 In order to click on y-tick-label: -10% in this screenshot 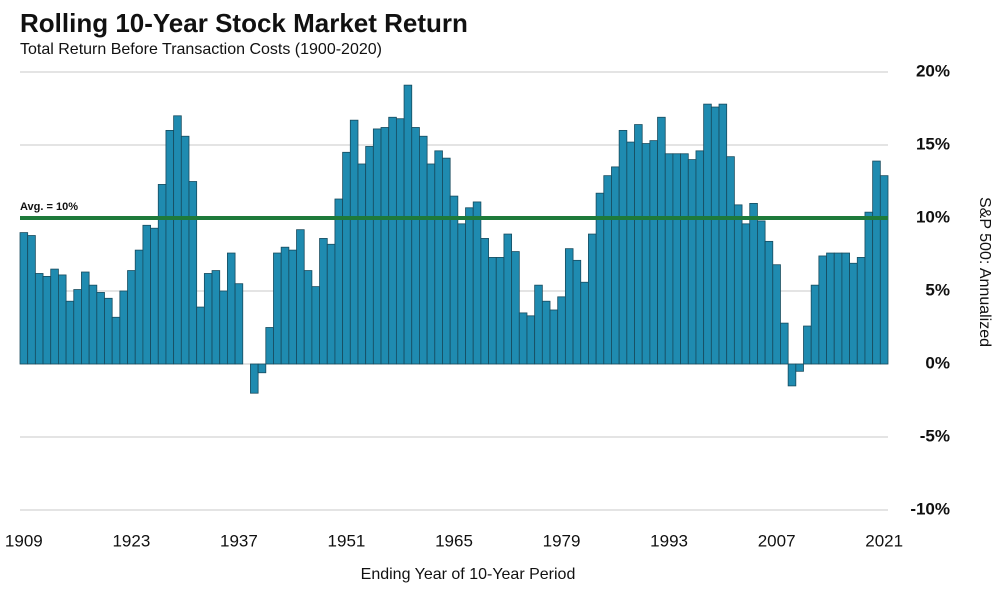, I will do `click(930, 508)`.